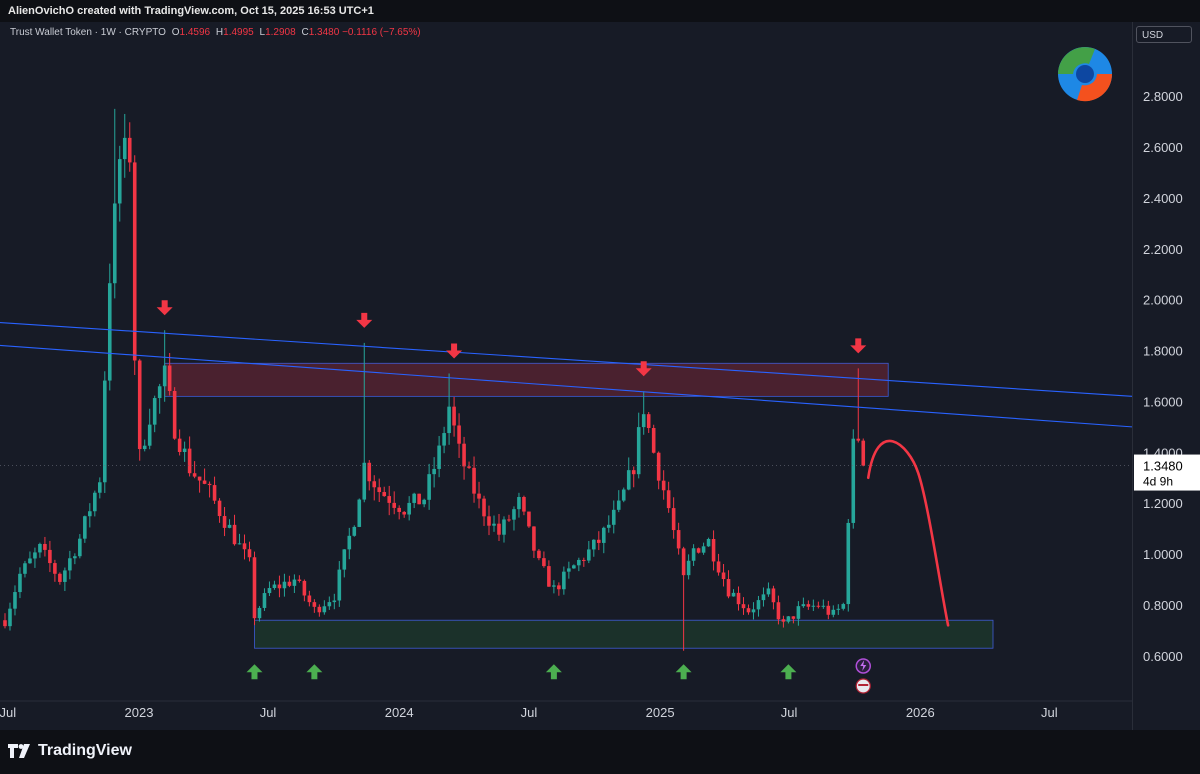  What do you see at coordinates (238, 32) in the screenshot?
I see `high-value: 1.4995` at bounding box center [238, 32].